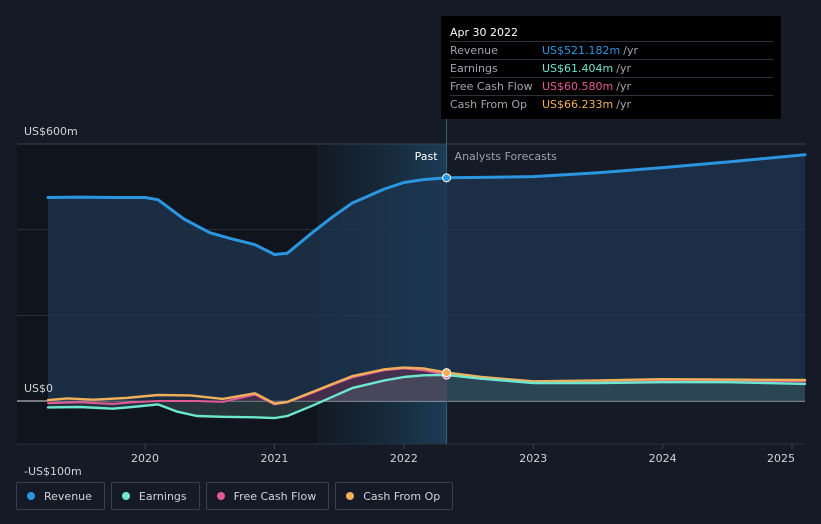 This screenshot has height=524, width=821. Describe the element at coordinates (350, 496) in the screenshot. I see `cash-from-op-dot-icon` at that location.